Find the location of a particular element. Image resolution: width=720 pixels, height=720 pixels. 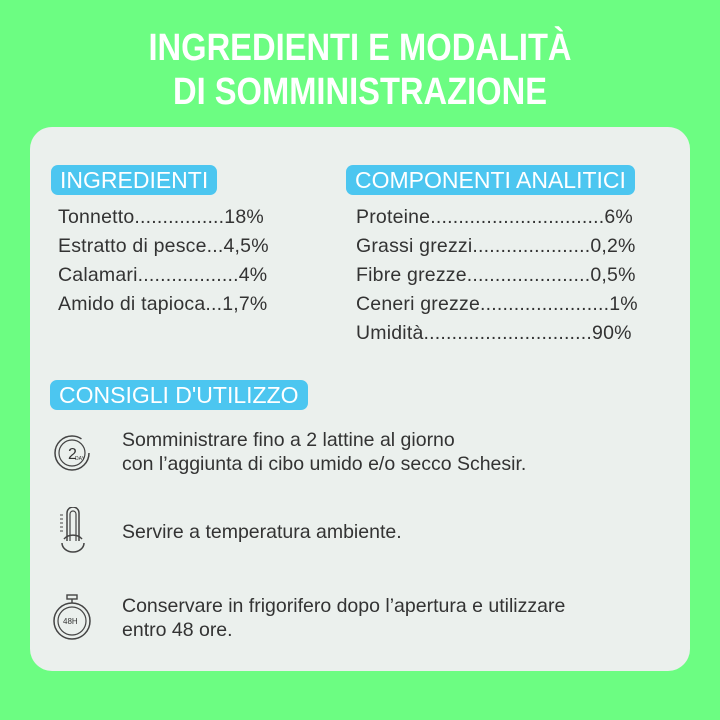

stopwatch-48h-icon: 48H is located at coordinates (72, 617).